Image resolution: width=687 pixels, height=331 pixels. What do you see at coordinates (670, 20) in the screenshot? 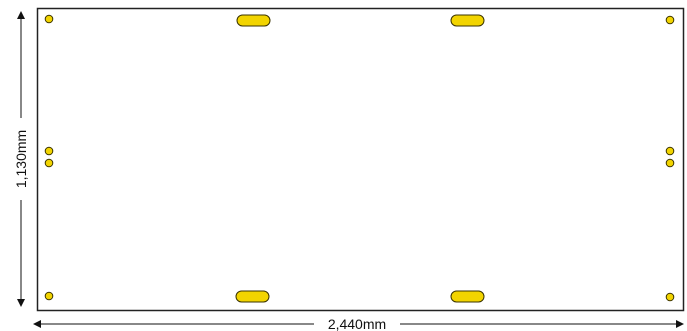
I see `hole-top-right` at bounding box center [670, 20].